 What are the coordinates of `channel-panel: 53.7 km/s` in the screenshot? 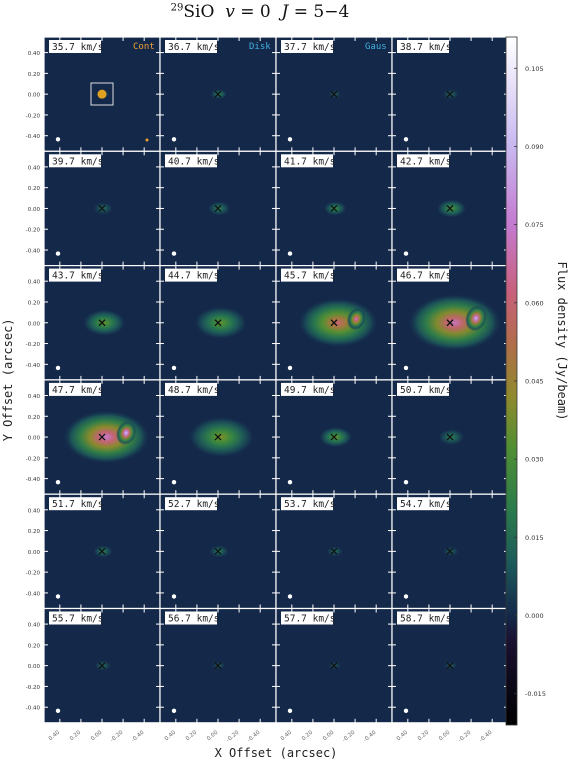 It's located at (334, 551).